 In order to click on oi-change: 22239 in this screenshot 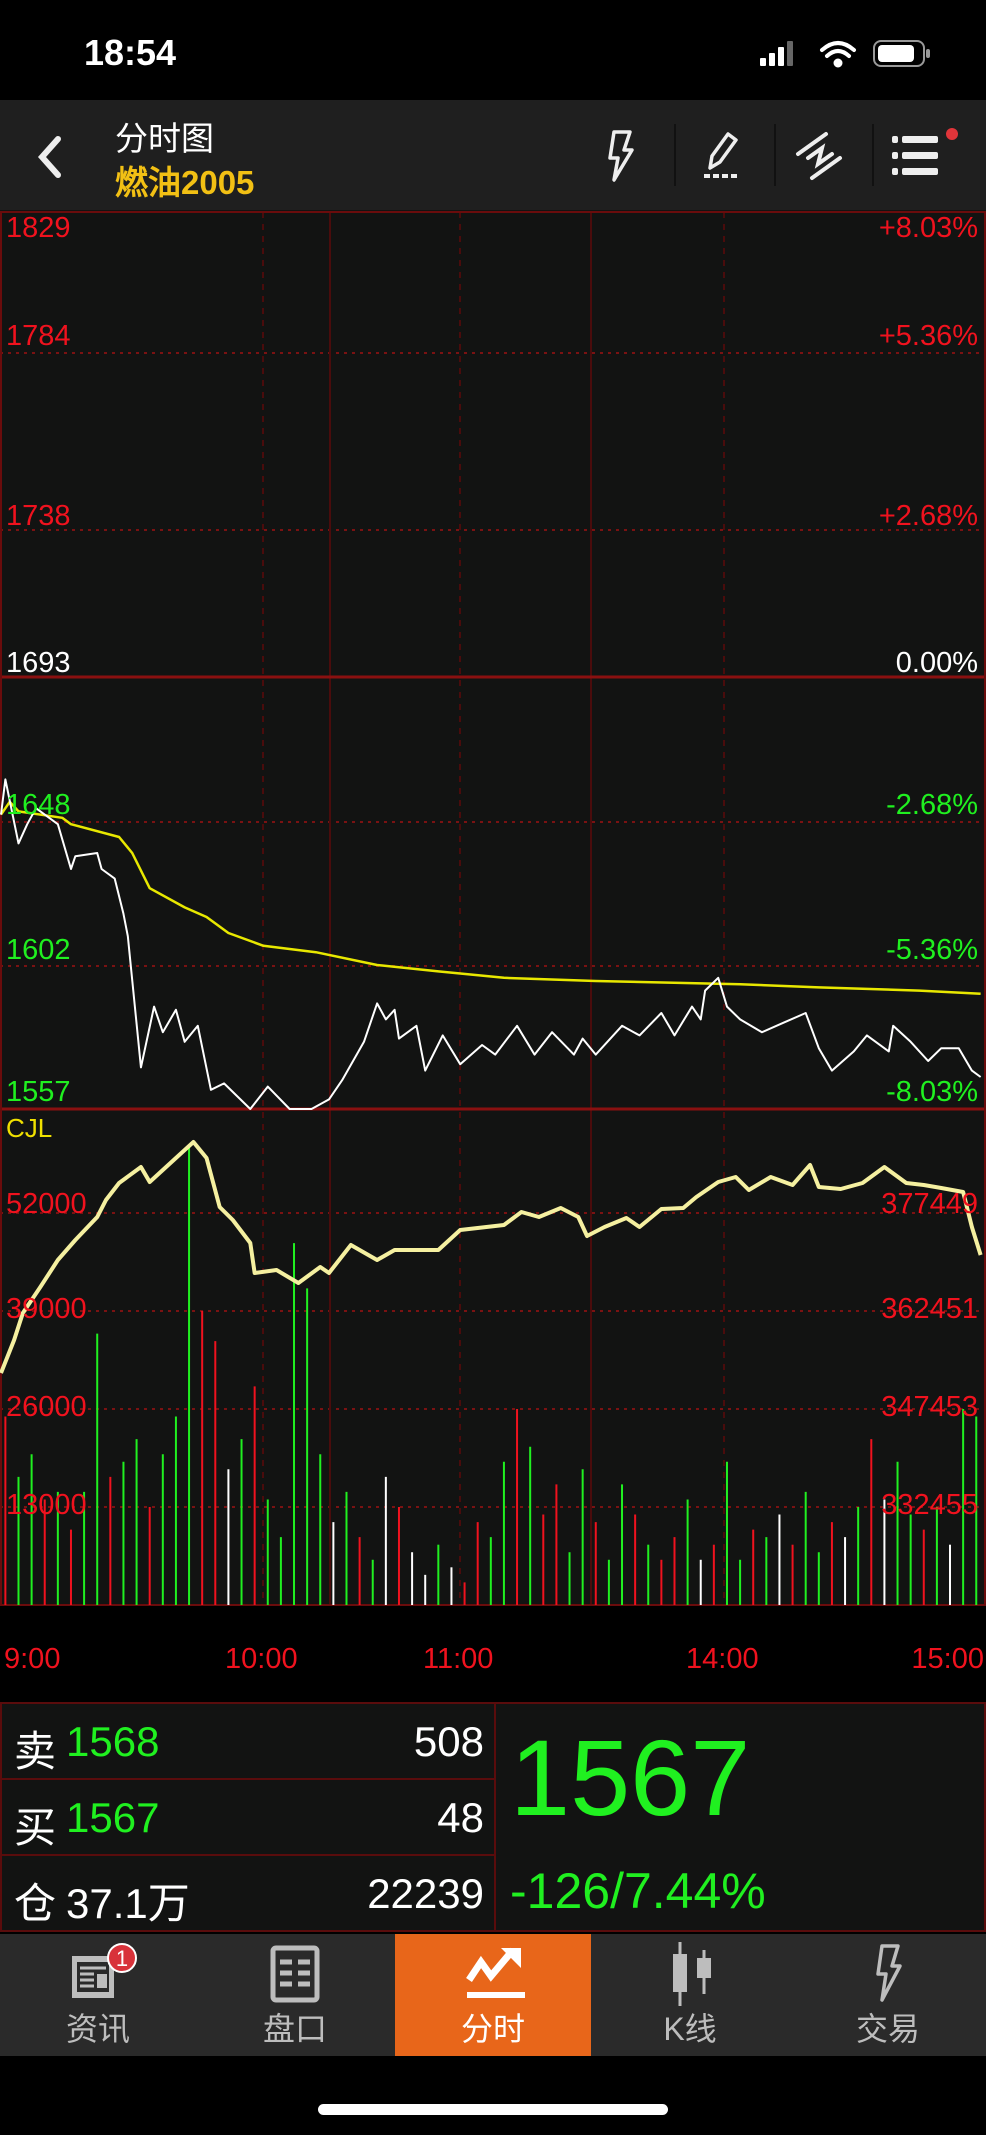, I will do `click(425, 1893)`.